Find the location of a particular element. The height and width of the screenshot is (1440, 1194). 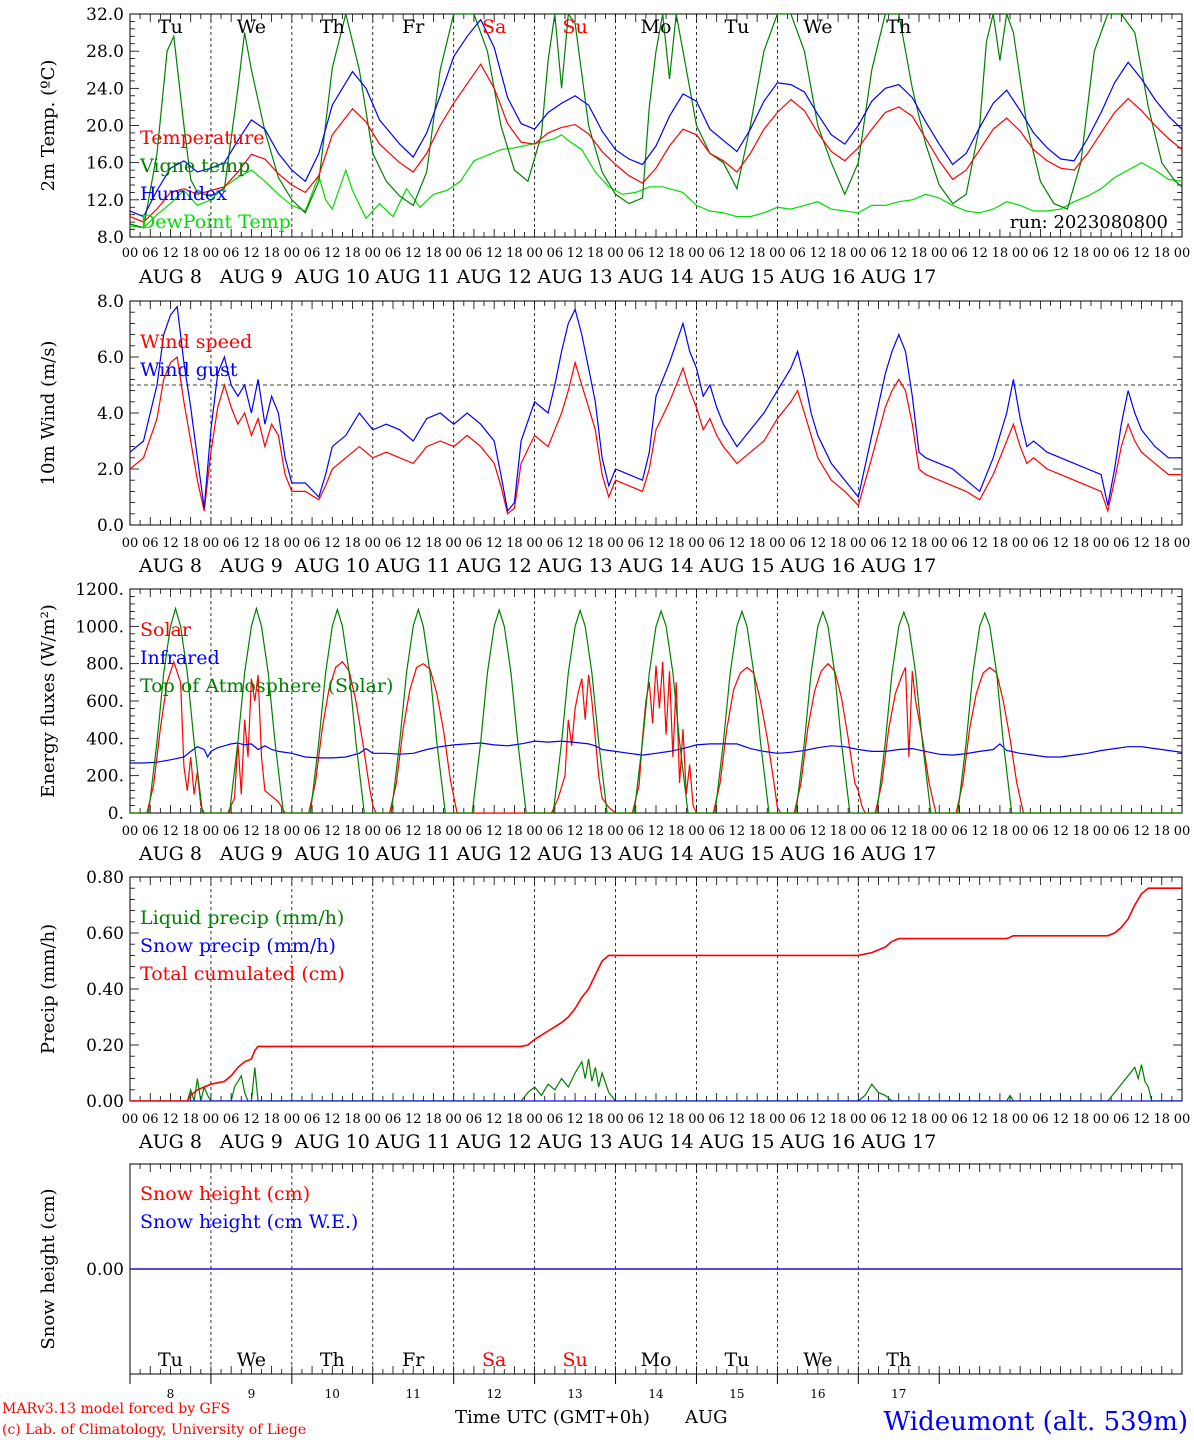

y-tick-label: 0.20 is located at coordinates (105, 1046).